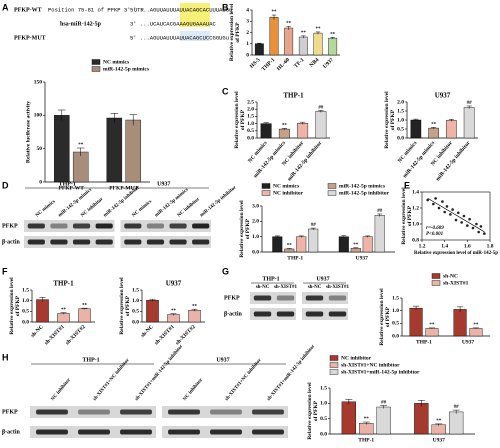 The width and height of the screenshot is (500, 448). I want to click on sequence-label: PFKP-WT, so click(28, 10).